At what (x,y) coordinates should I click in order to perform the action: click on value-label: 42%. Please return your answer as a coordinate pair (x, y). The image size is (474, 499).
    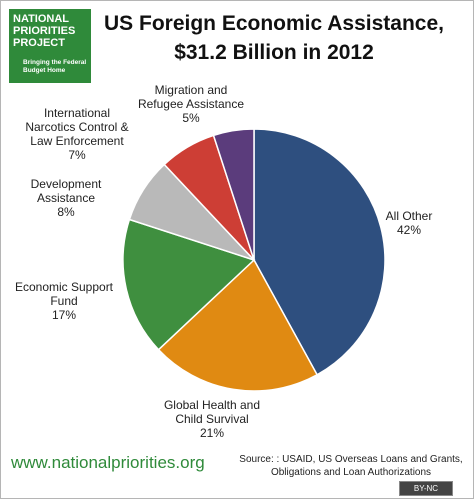
    Looking at the image, I should click on (409, 230).